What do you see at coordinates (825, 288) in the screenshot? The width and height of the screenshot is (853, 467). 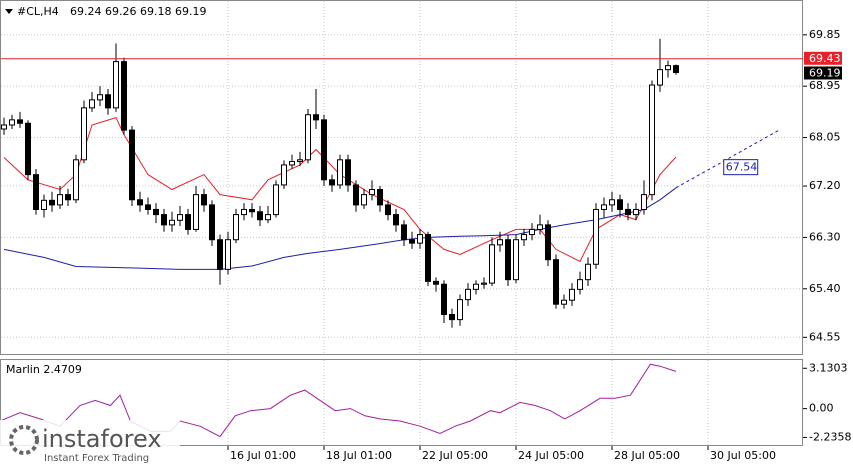 I see `y-tick-label: 65.40` at bounding box center [825, 288].